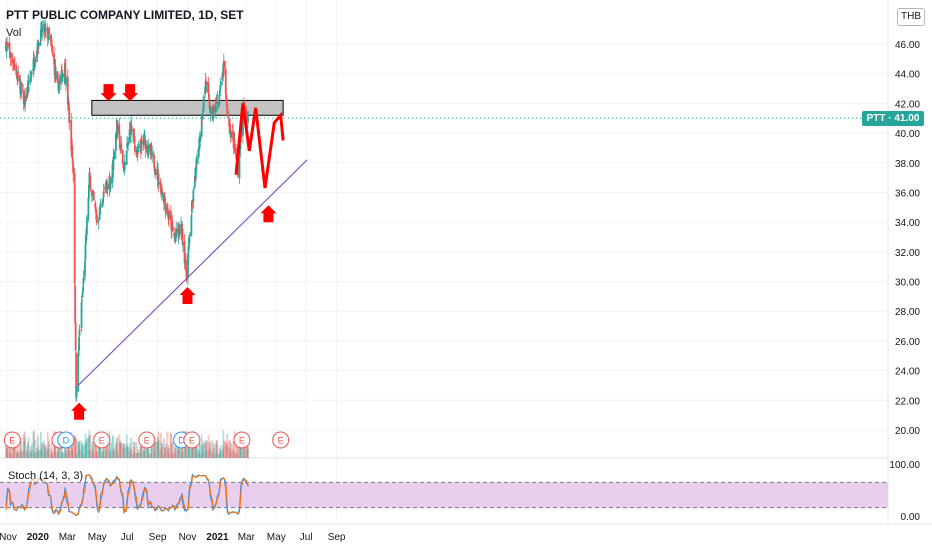 This screenshot has height=550, width=932. What do you see at coordinates (911, 17) in the screenshot?
I see `currency-badge: THB` at bounding box center [911, 17].